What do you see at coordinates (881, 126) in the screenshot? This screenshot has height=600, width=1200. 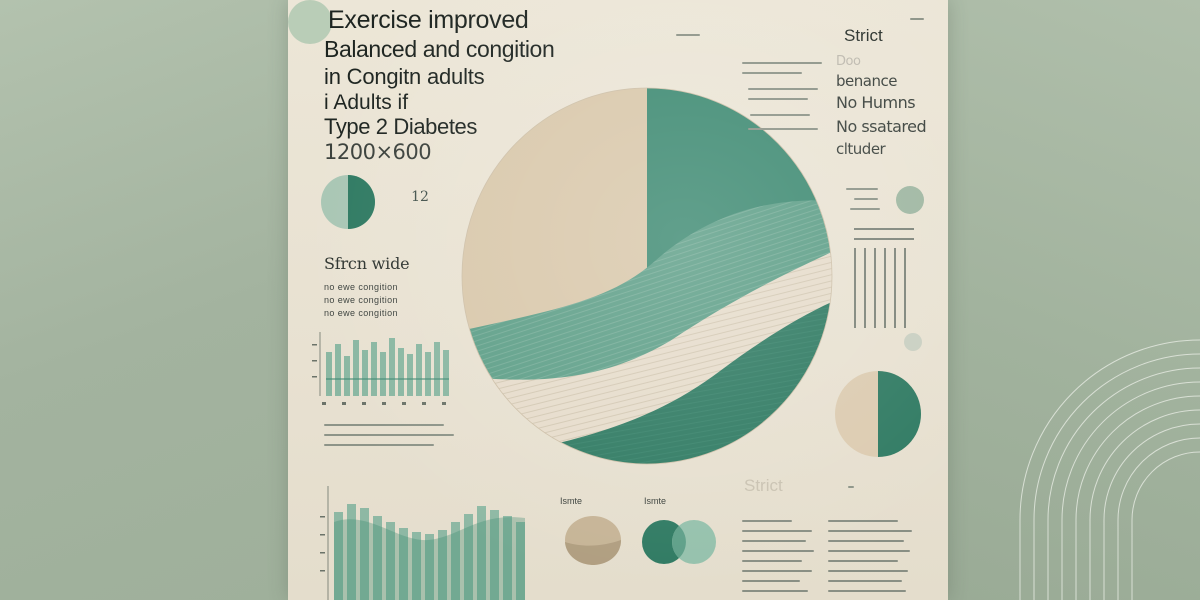 I see `right-list-item: No ssatared` at bounding box center [881, 126].